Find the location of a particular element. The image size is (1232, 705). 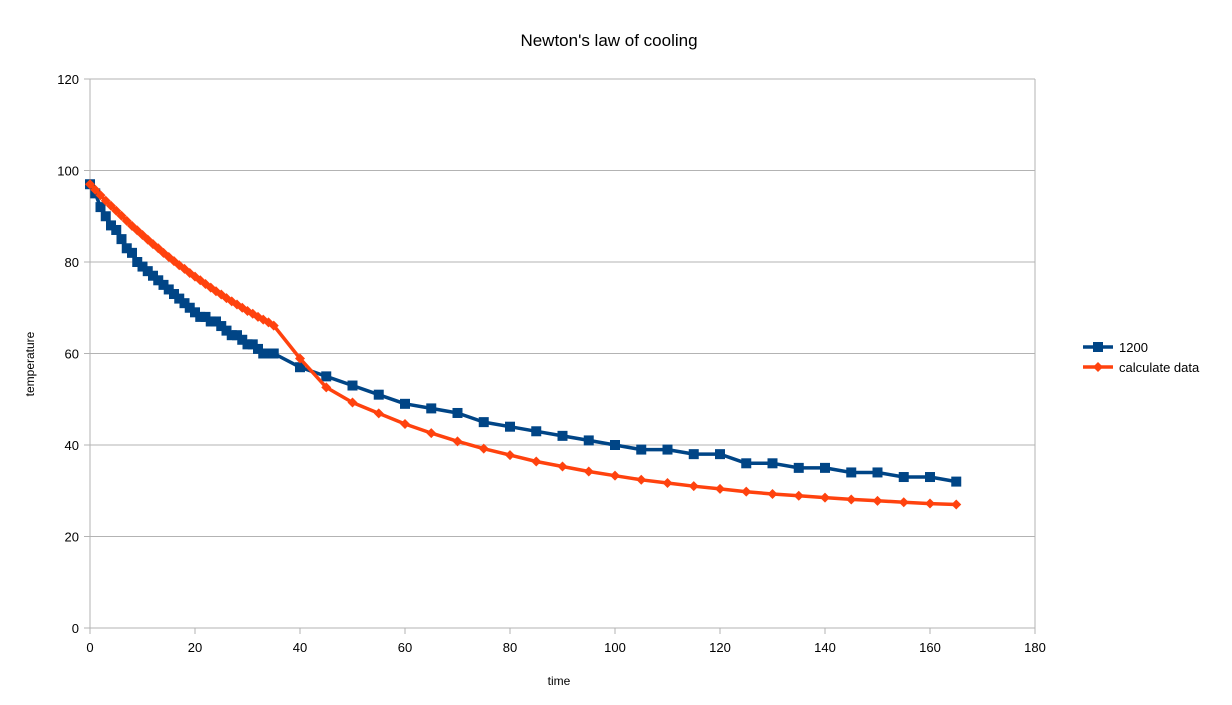

x-tick-label: 60 is located at coordinates (405, 647).